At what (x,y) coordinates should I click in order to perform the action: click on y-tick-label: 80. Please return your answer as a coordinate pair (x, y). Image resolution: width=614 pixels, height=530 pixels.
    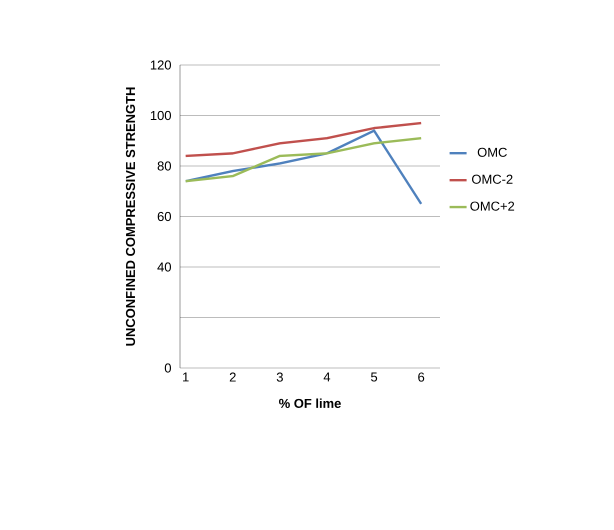
    Looking at the image, I should click on (164, 166).